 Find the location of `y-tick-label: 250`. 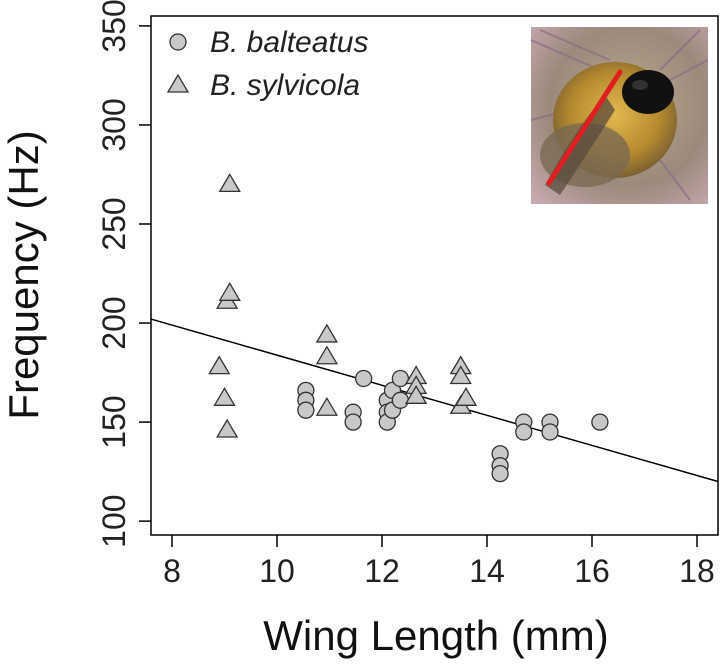

y-tick-label: 250 is located at coordinates (114, 223).